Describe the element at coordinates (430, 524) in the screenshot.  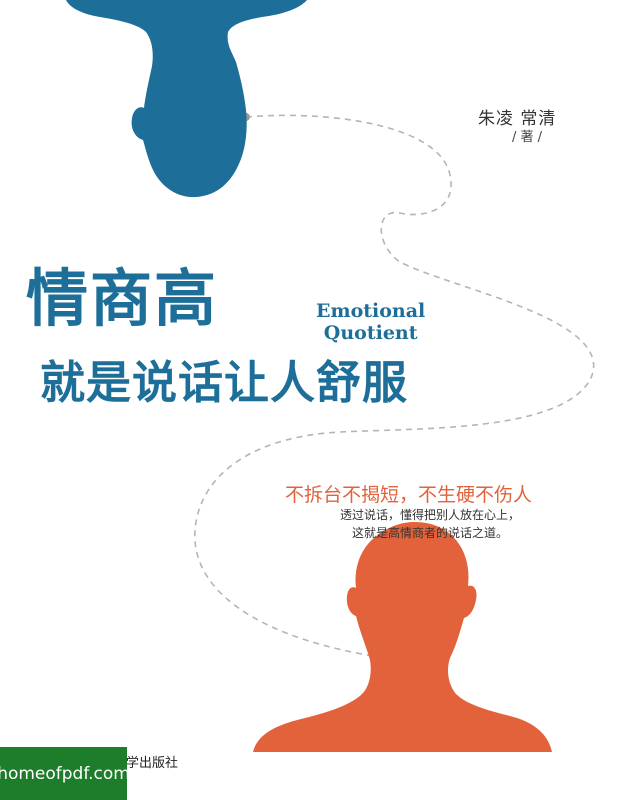
I see `description: 透过说话，懂得把别人放在心上， 这就是高情商者的说话之道。` at that location.